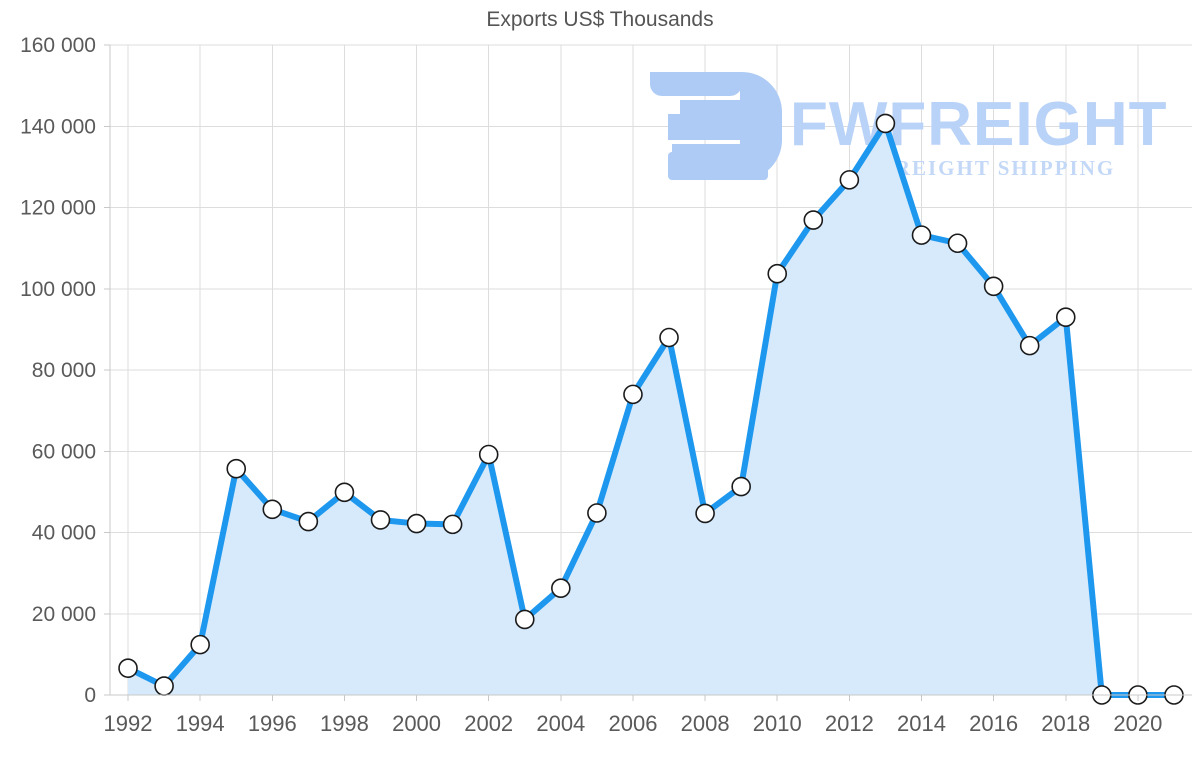 The image size is (1200, 763). Describe the element at coordinates (416, 723) in the screenshot. I see `x-tick-label: 2000` at that location.